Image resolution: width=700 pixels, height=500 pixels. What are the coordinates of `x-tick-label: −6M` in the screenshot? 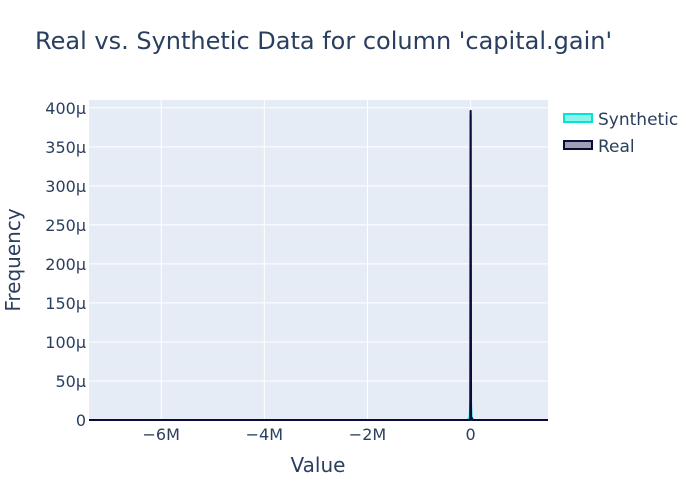 It's located at (161, 434).